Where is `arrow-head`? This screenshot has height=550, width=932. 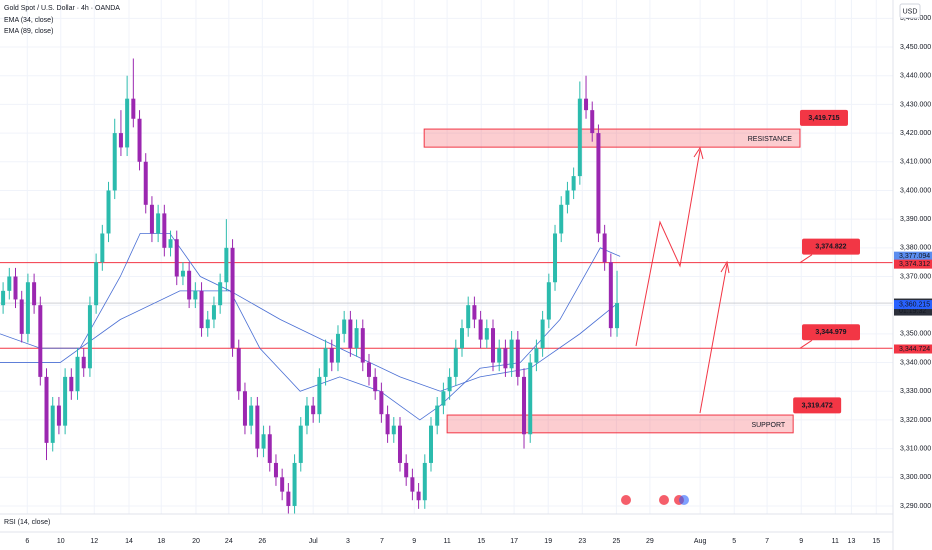
arrow-head is located at coordinates (725, 267).